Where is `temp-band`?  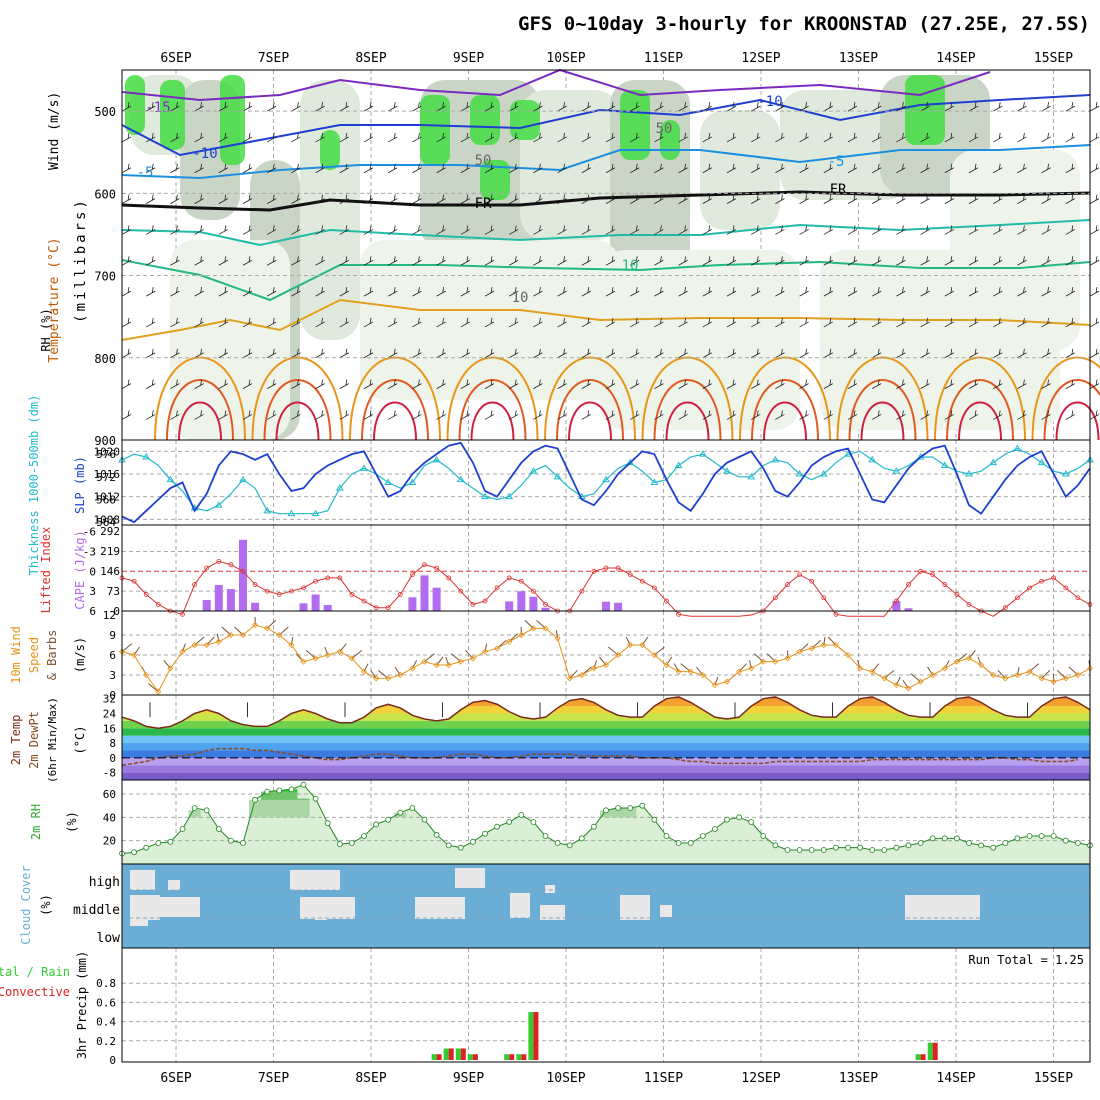
temp-band is located at coordinates (606, 769).